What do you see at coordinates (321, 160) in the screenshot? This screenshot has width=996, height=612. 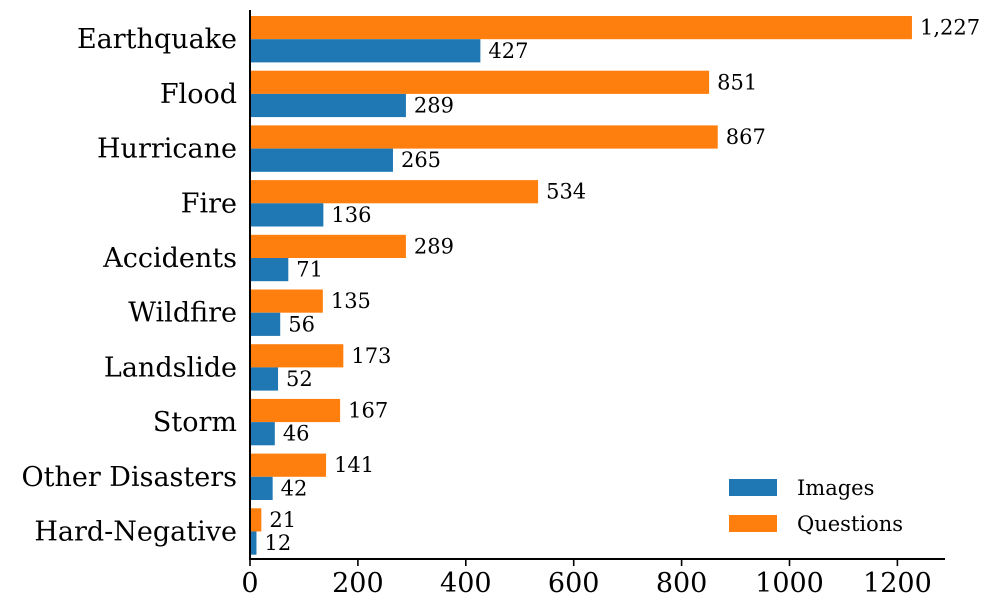 I see `bar-images-hurricane` at bounding box center [321, 160].